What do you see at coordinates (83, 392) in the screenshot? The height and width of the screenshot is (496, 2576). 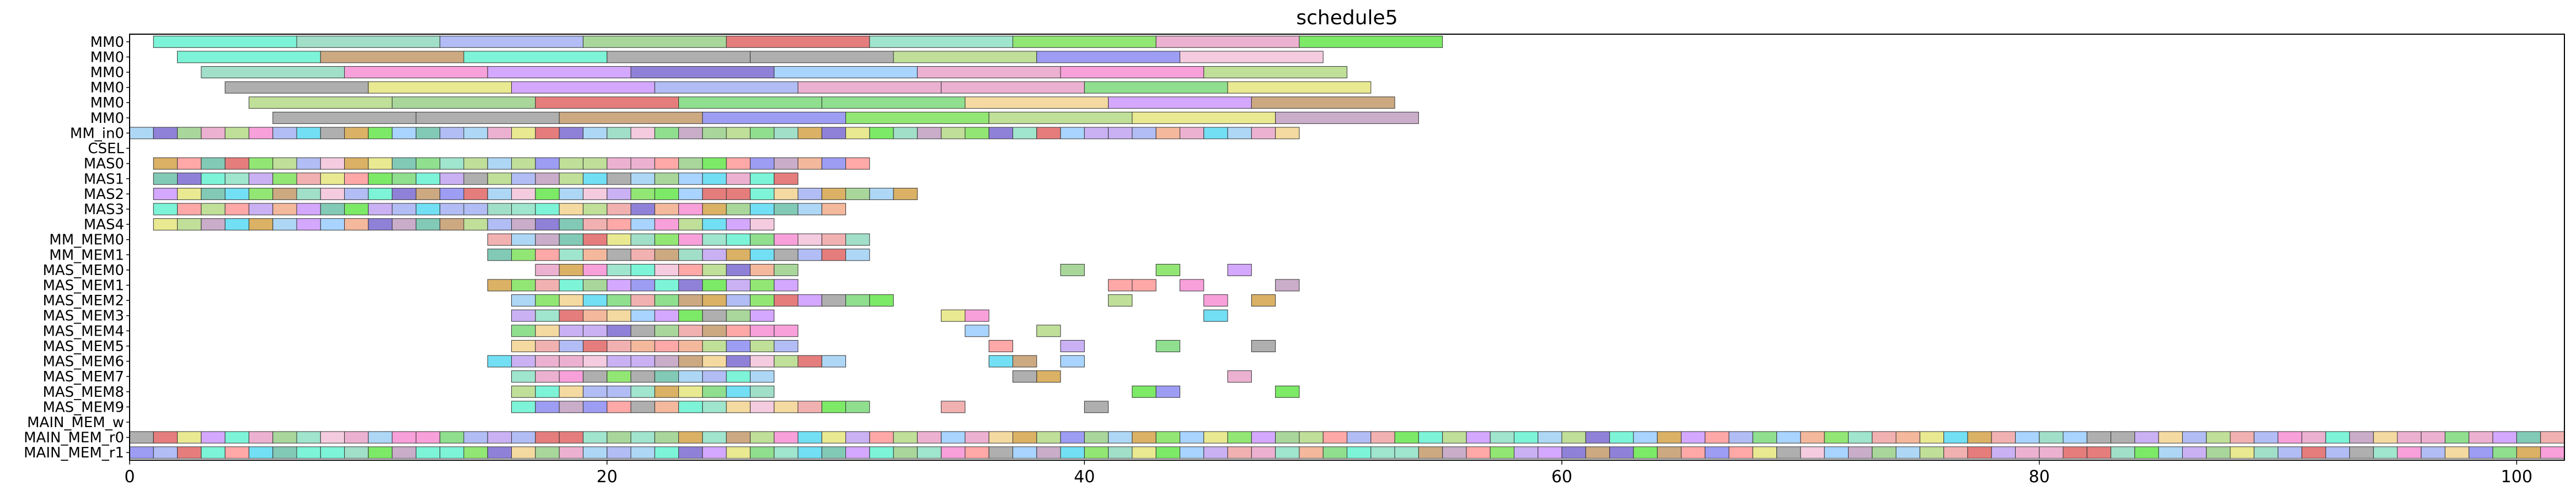 I see `row-label: MAS_MEM8` at bounding box center [83, 392].